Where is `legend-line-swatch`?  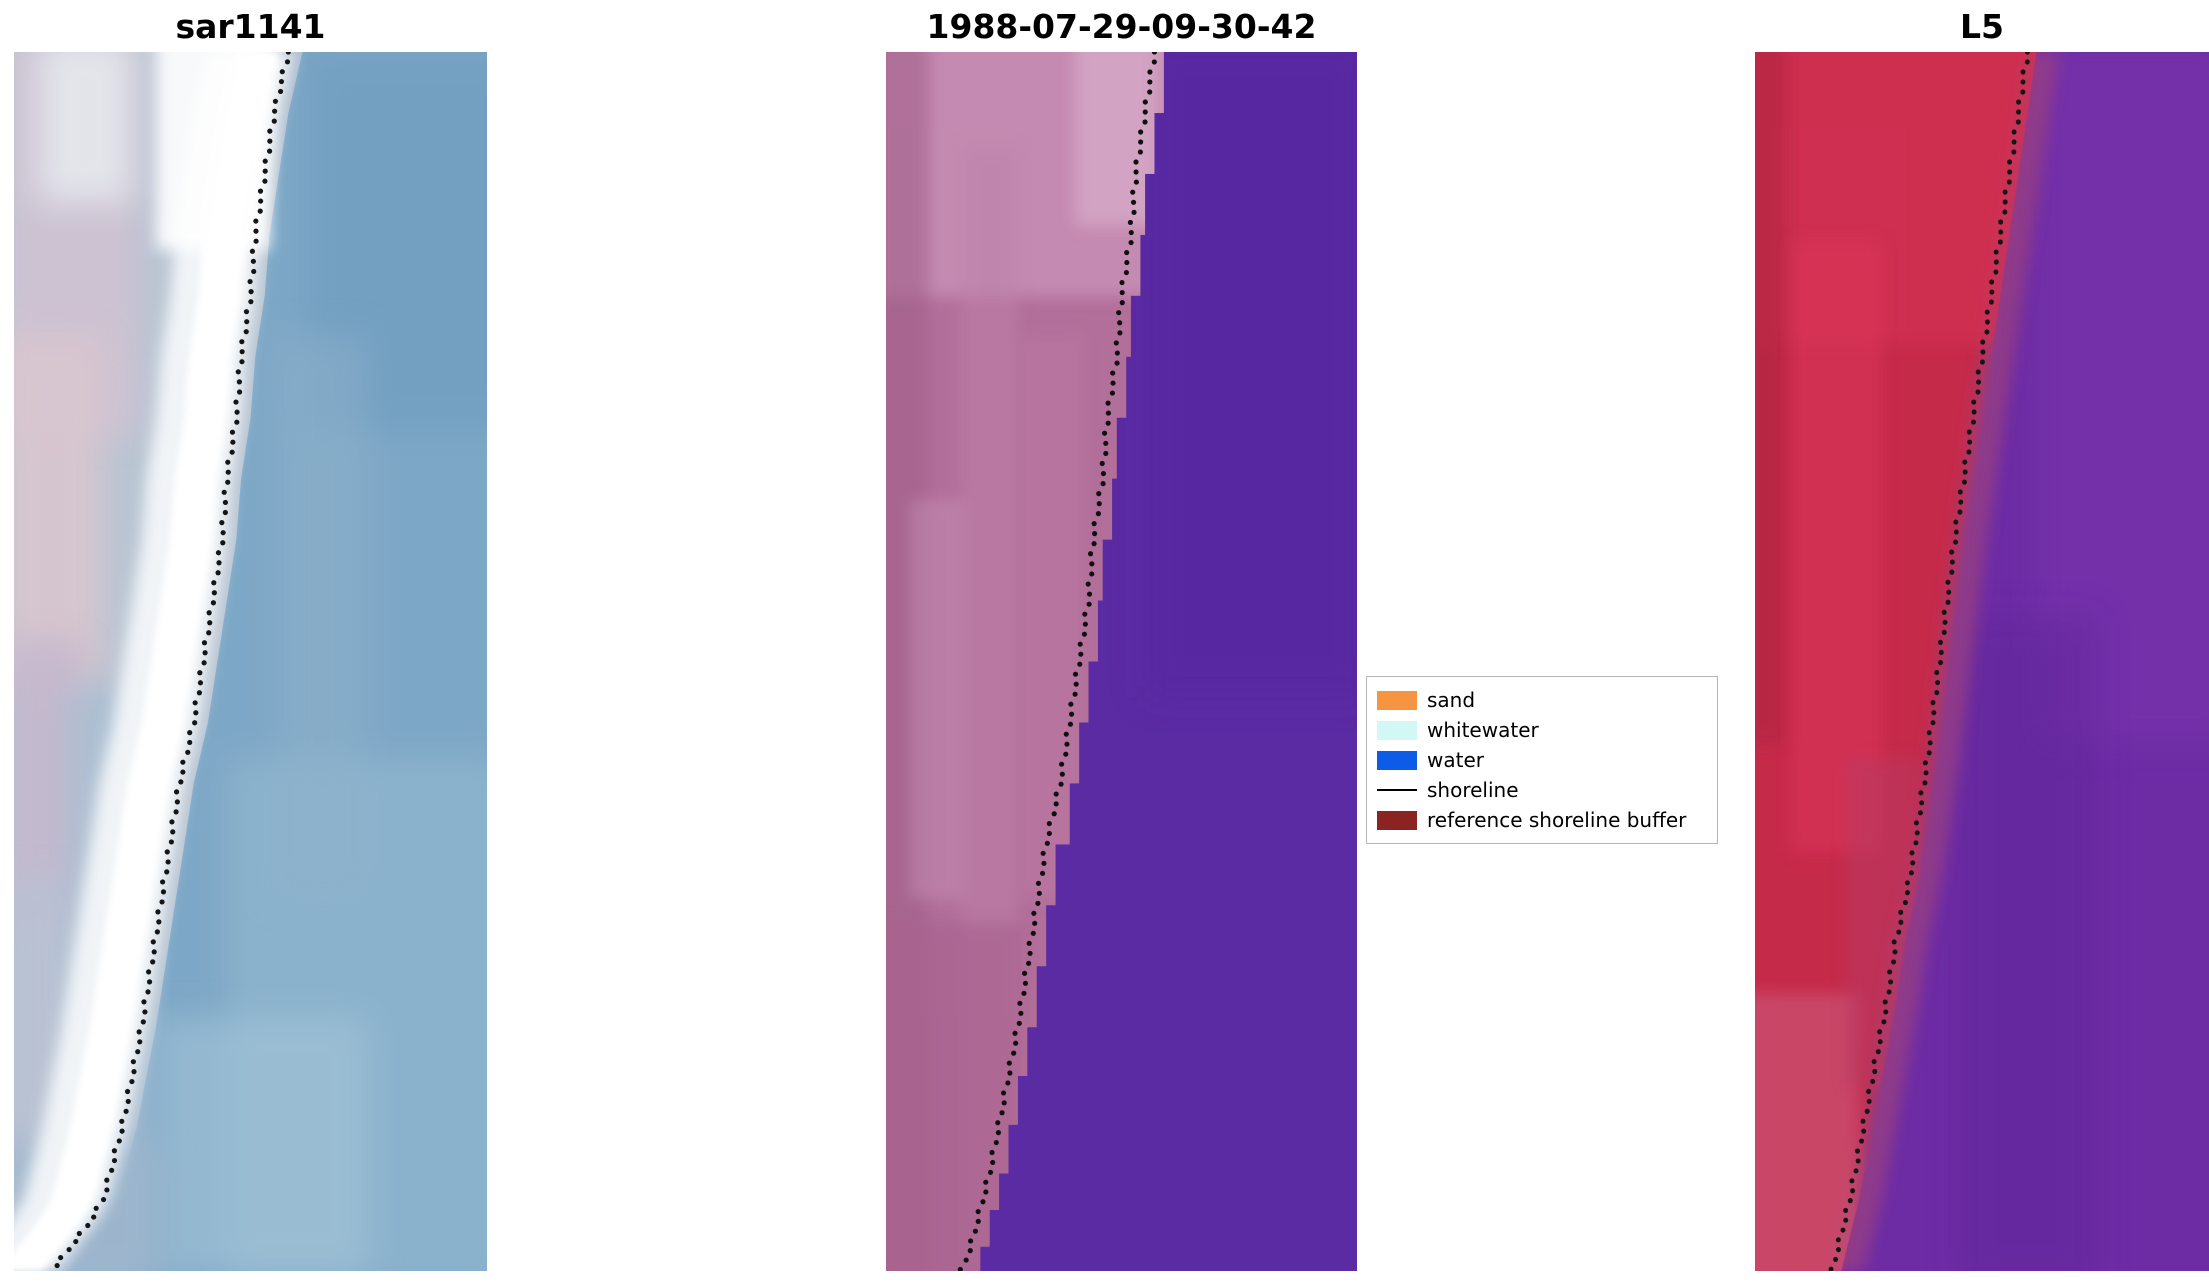
legend-line-swatch is located at coordinates (1397, 790).